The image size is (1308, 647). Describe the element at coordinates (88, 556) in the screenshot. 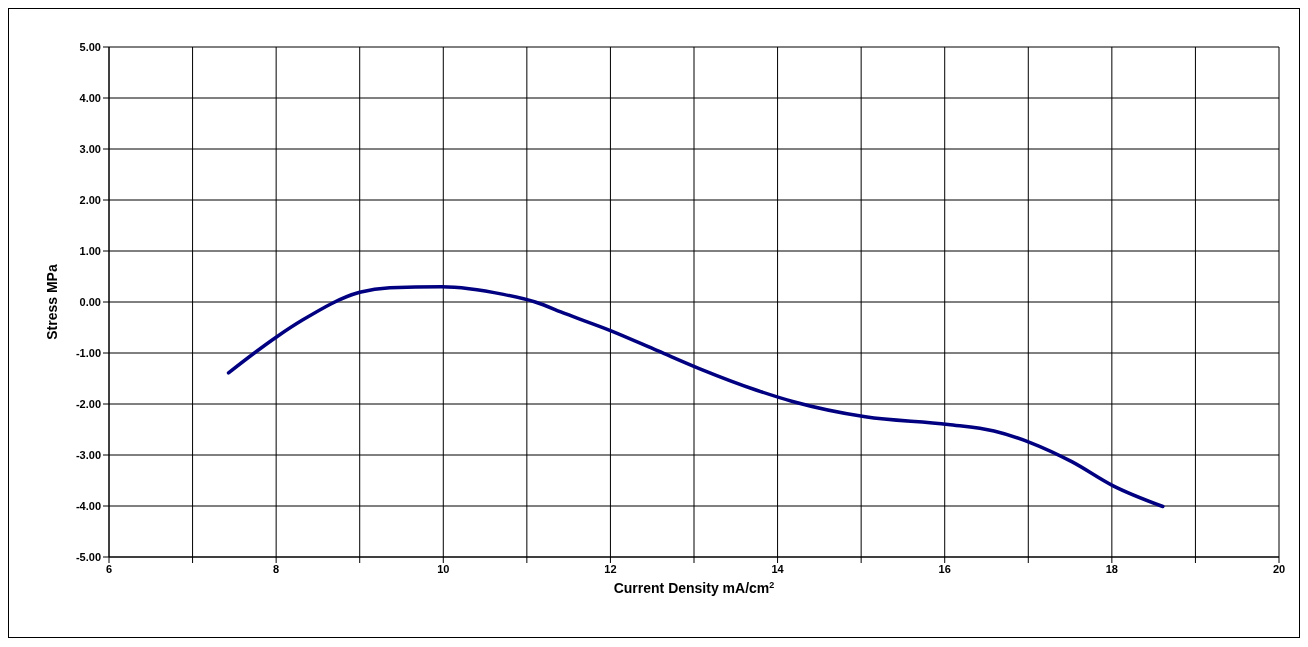

I see `y-tick-label: -5.00` at that location.